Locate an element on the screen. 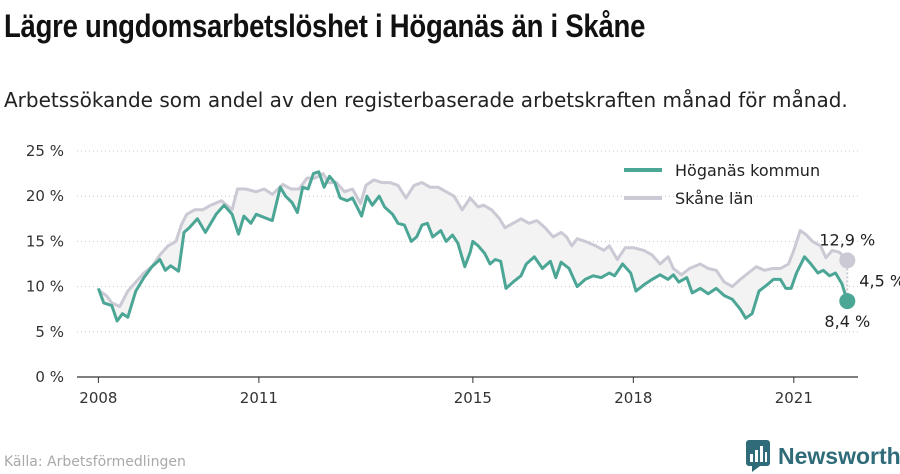  y-tick-label: 10 % is located at coordinates (45, 287).